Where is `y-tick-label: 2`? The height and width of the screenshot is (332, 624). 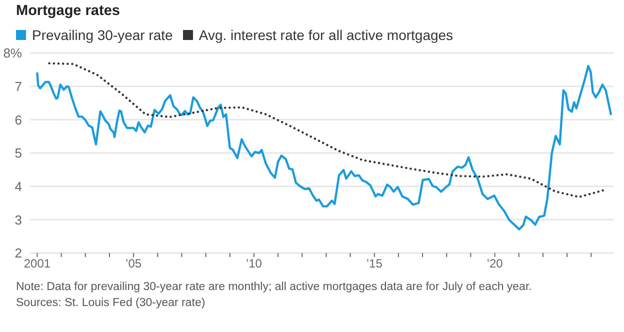 y-tick-label: 2 is located at coordinates (18, 253).